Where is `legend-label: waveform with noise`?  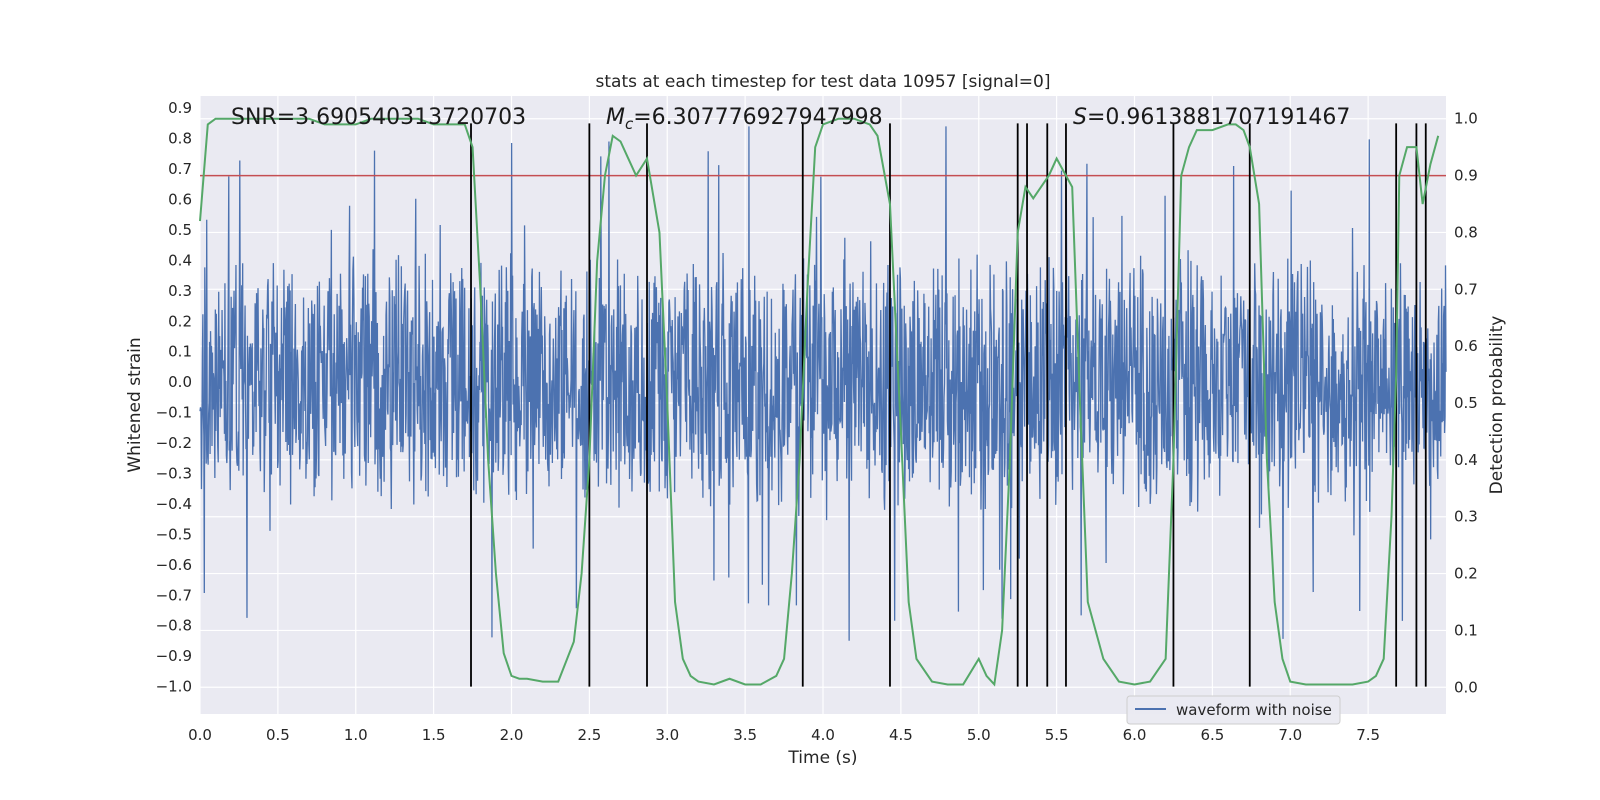
legend-label: waveform with noise is located at coordinates (1254, 710).